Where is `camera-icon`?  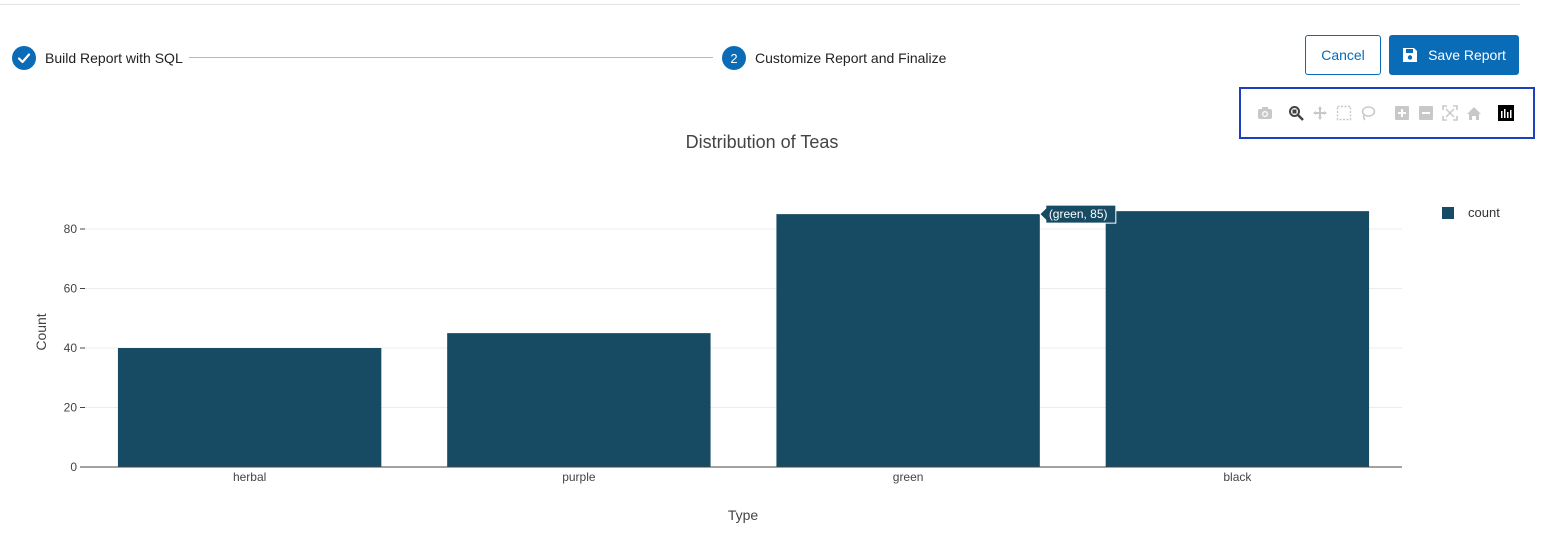 camera-icon is located at coordinates (1265, 113).